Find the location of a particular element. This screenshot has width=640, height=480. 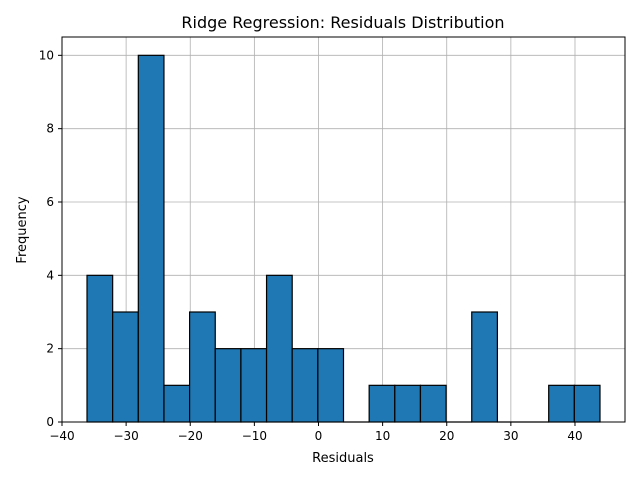

y-tick-label: 10 is located at coordinates (46, 55).